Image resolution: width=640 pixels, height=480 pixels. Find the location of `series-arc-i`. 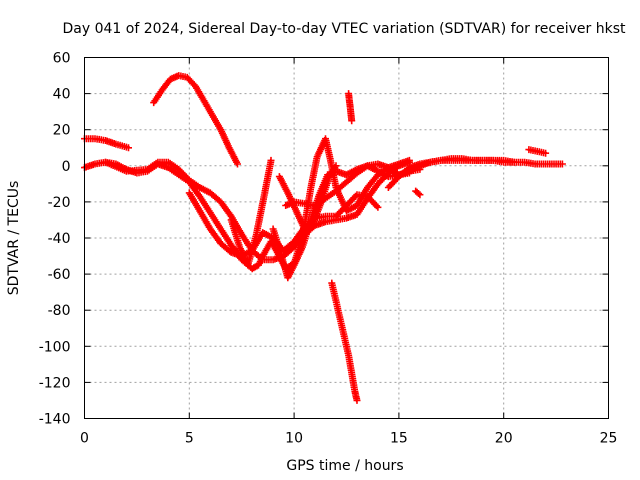

series-arc-i is located at coordinates (195, 120).